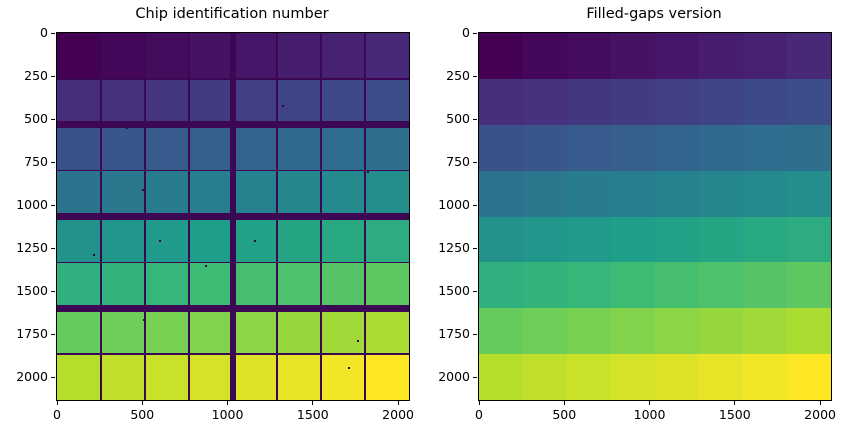 Image resolution: width=845 pixels, height=434 pixels. I want to click on x-tick-label: 1500, so click(734, 414).